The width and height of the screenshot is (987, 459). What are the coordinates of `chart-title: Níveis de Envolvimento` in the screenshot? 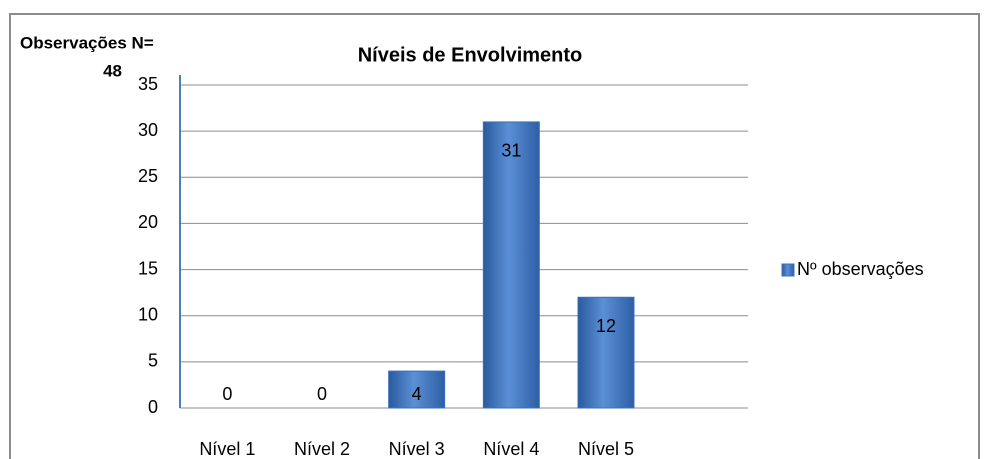 It's located at (470, 55).